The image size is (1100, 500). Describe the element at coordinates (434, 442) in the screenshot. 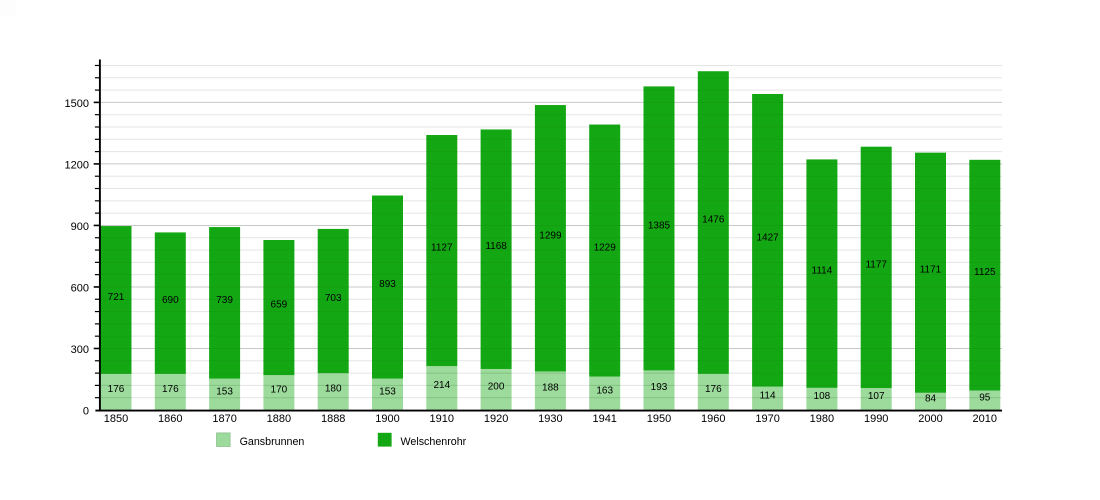

I see `svg-text: Welschenrohr` at that location.